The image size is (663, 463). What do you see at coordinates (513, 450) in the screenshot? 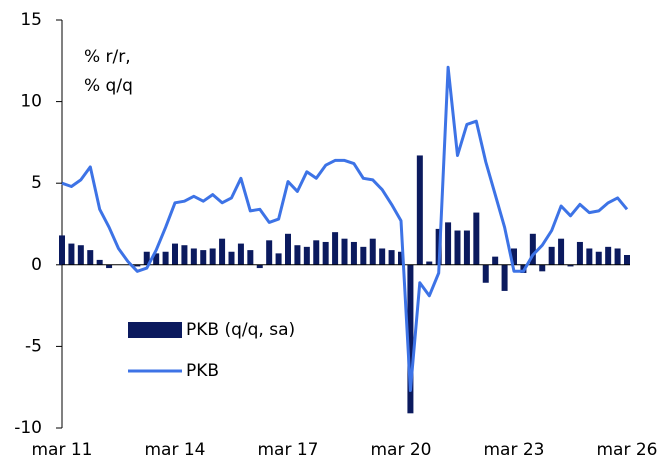
I see `x-tick-label: mar 23` at bounding box center [513, 450].